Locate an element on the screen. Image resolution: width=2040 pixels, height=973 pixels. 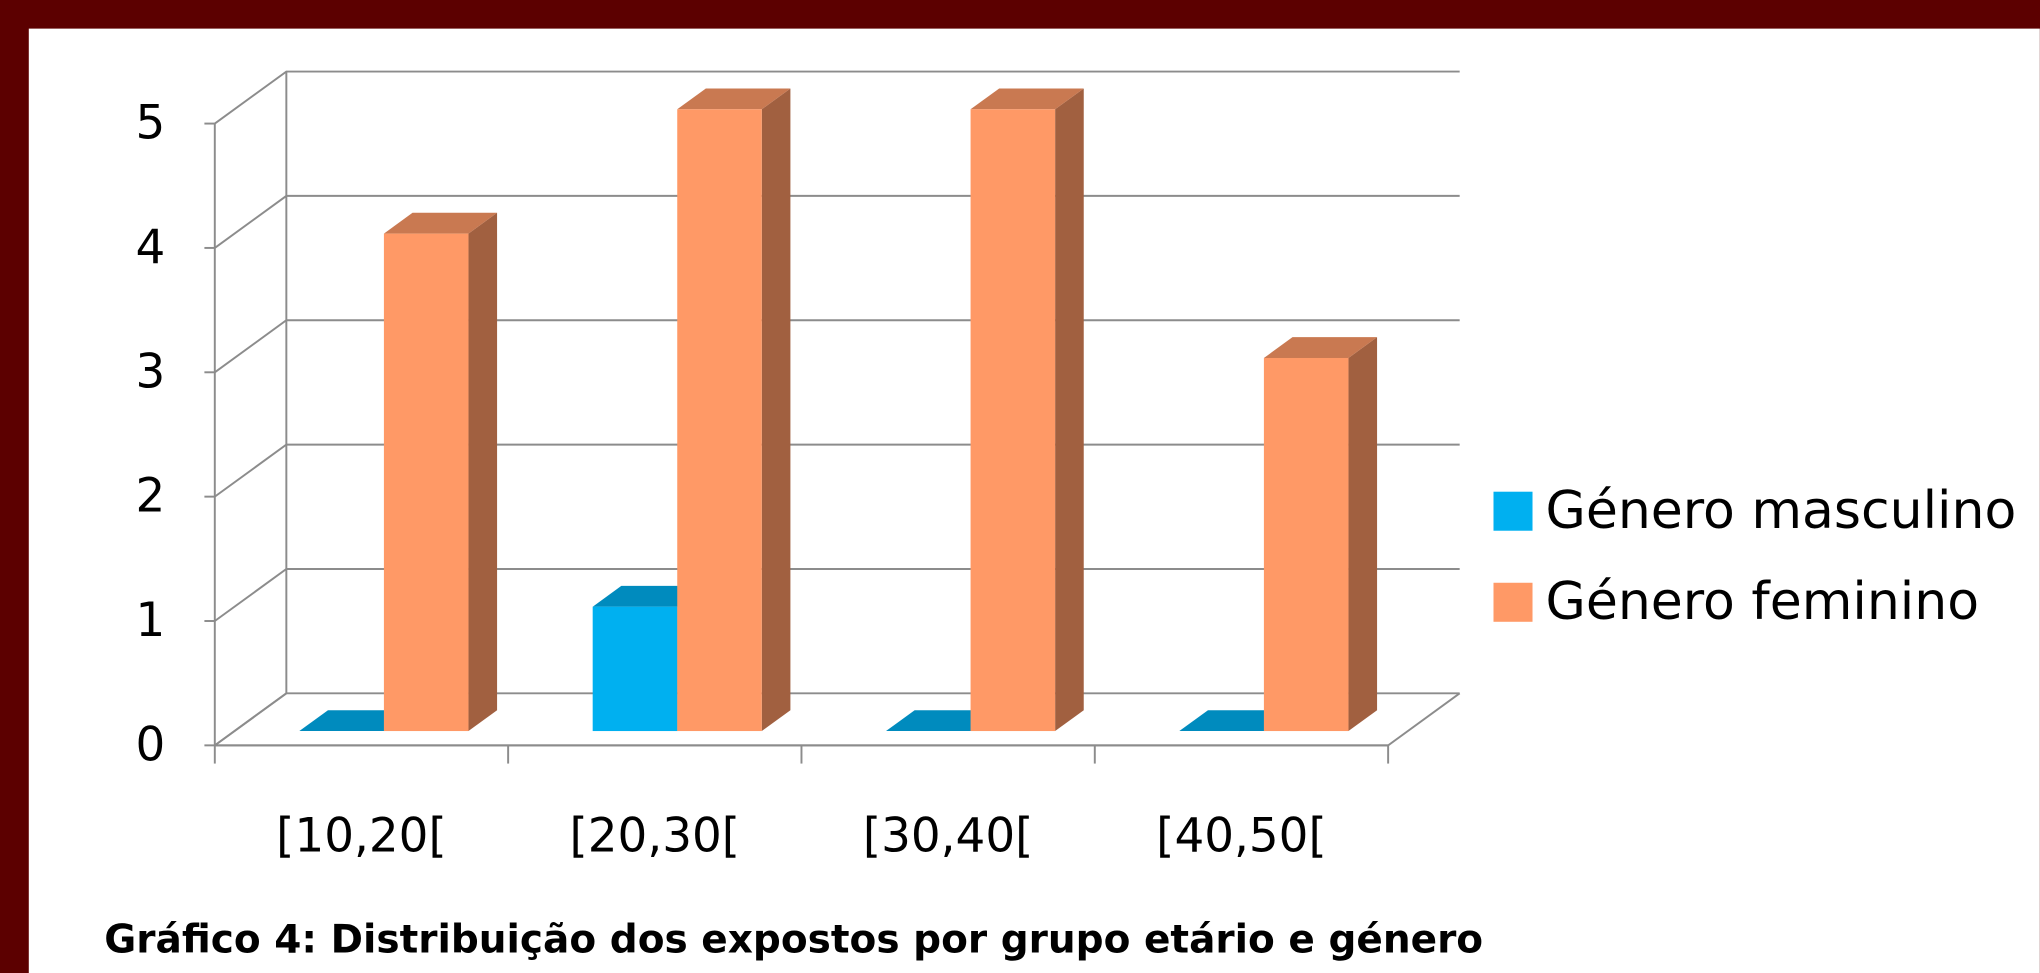
y-tick-label: 2 is located at coordinates (151, 497).